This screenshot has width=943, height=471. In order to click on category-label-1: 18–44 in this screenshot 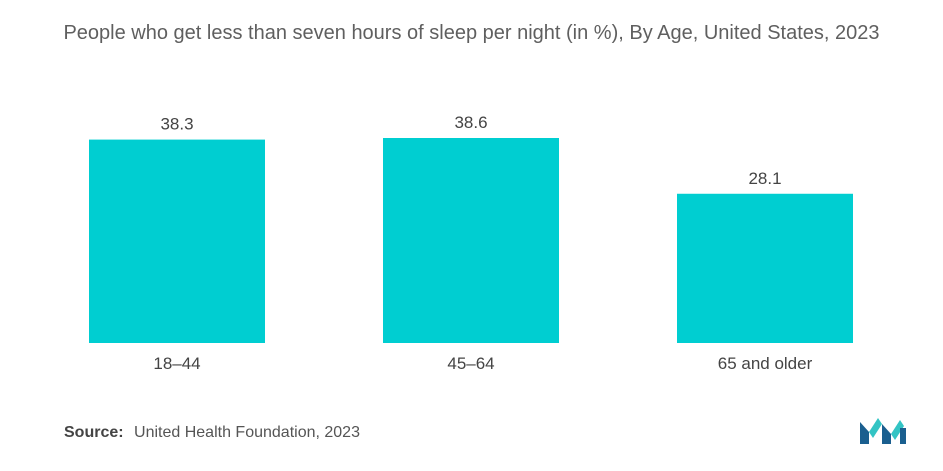, I will do `click(176, 363)`.